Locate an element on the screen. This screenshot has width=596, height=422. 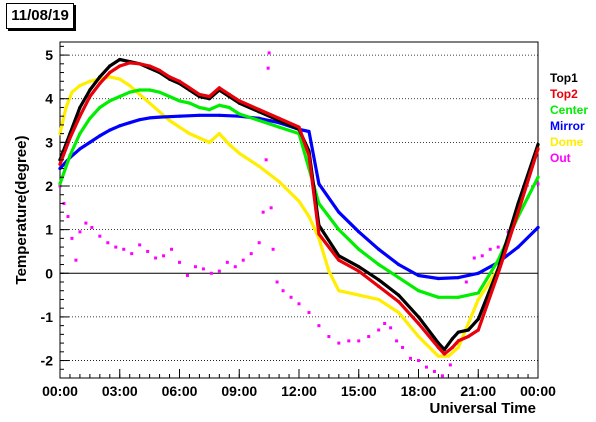
x-tick-label: 09:00 is located at coordinates (239, 391).